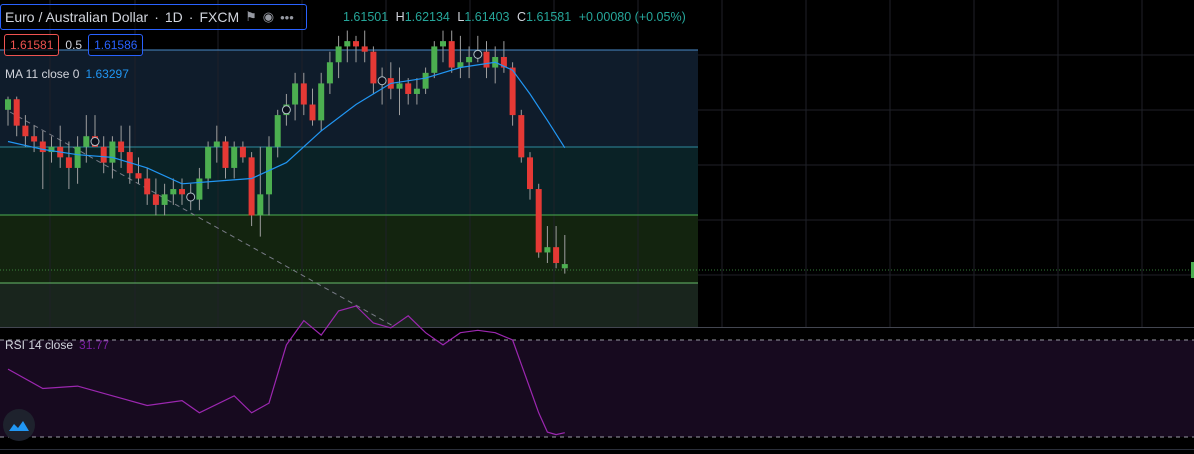 The width and height of the screenshot is (1194, 454). Describe the element at coordinates (349, 249) in the screenshot. I see `fib-zone-low` at that location.